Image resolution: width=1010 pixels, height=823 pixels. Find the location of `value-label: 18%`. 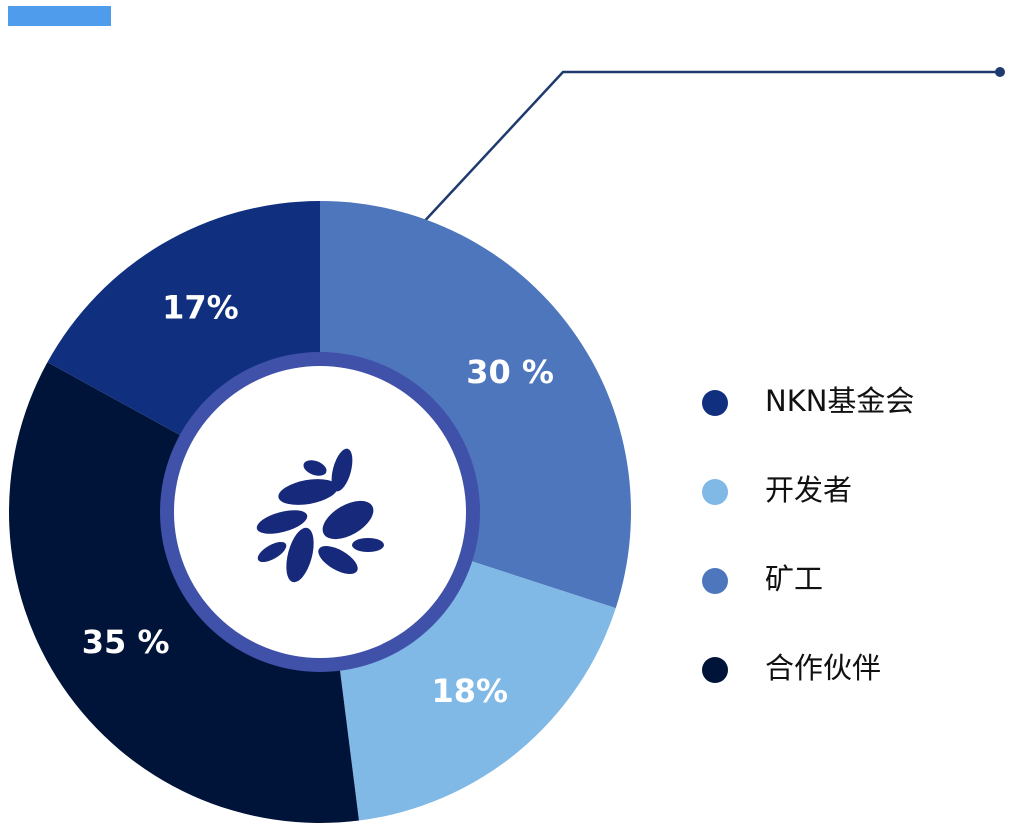

value-label: 18% is located at coordinates (469, 691).